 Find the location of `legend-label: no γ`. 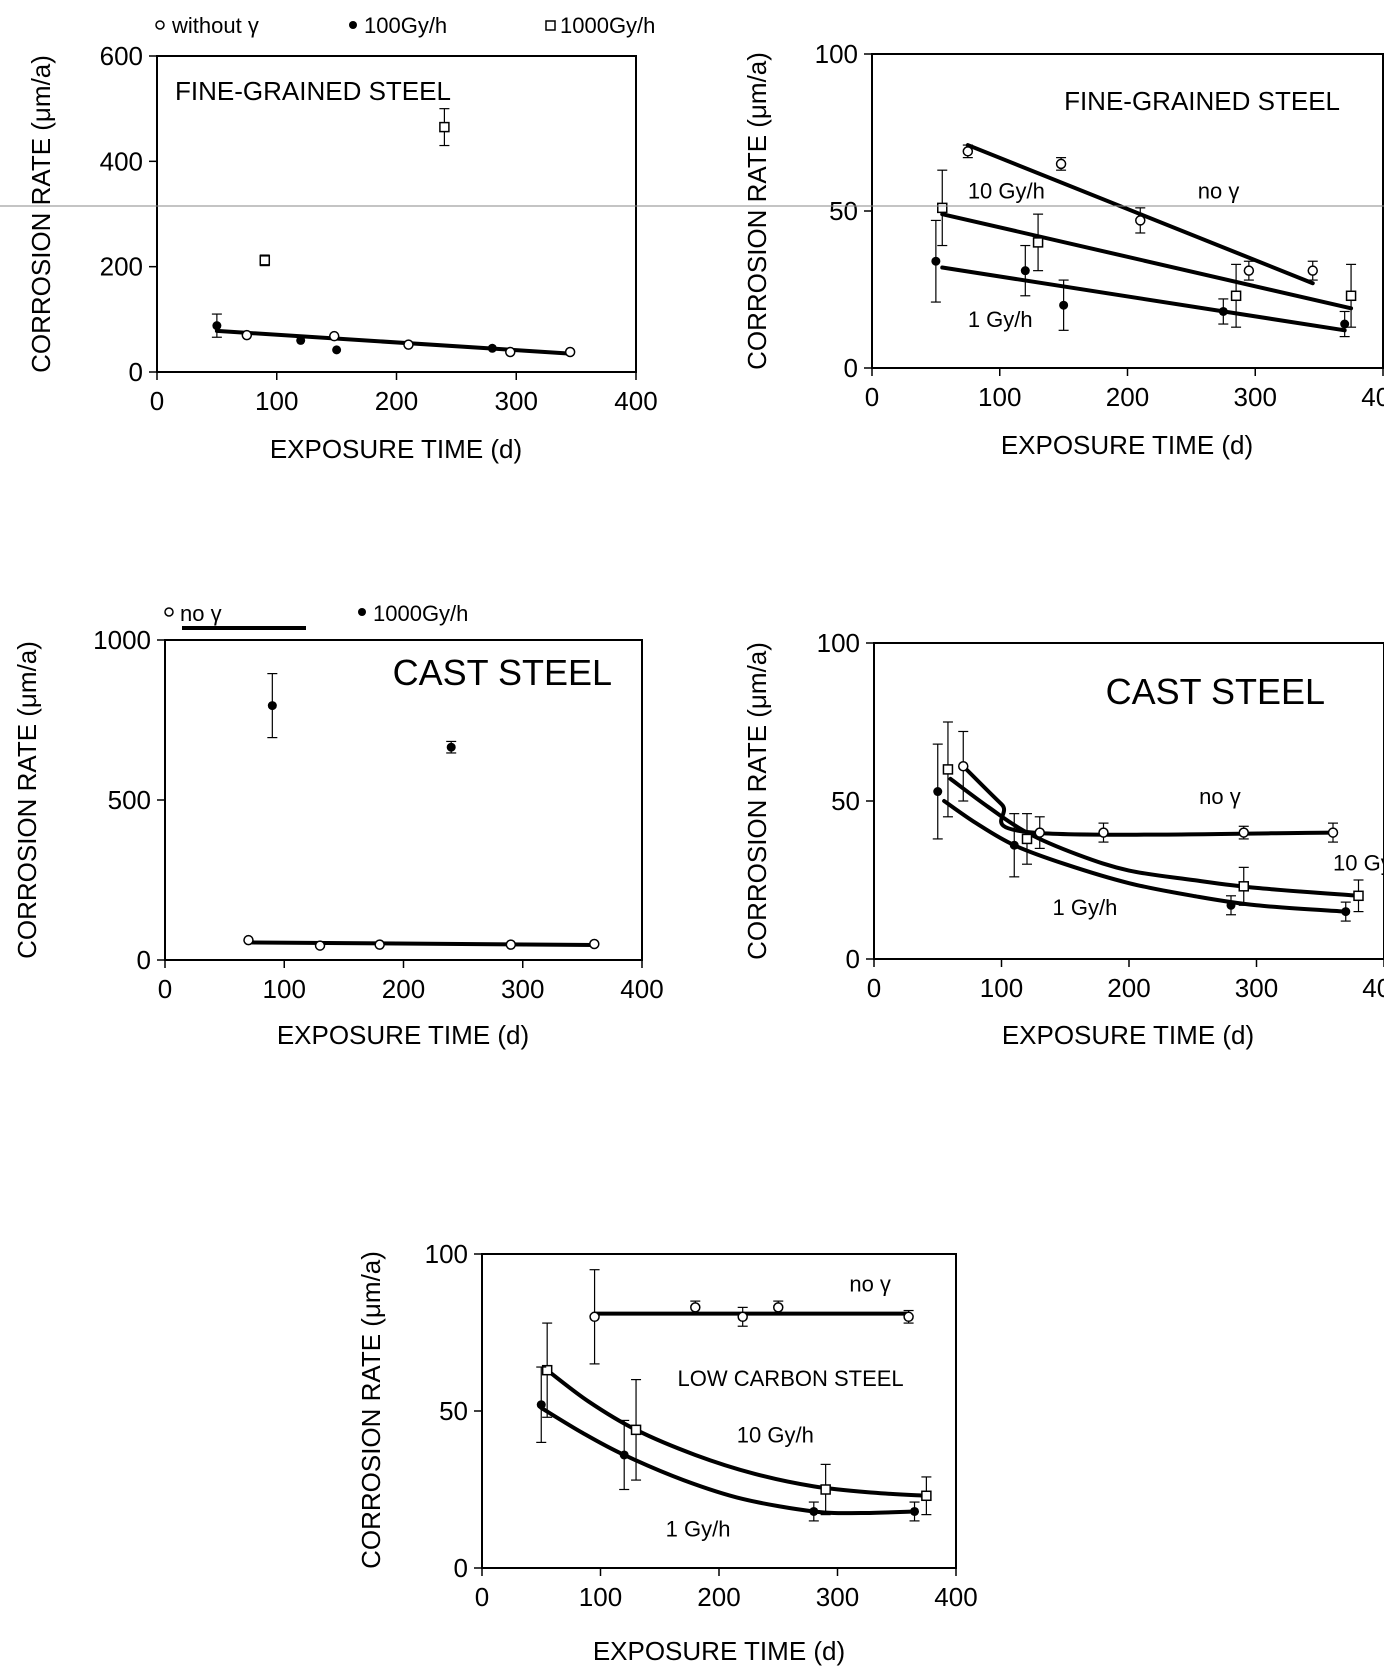

legend-label: no γ is located at coordinates (201, 613).